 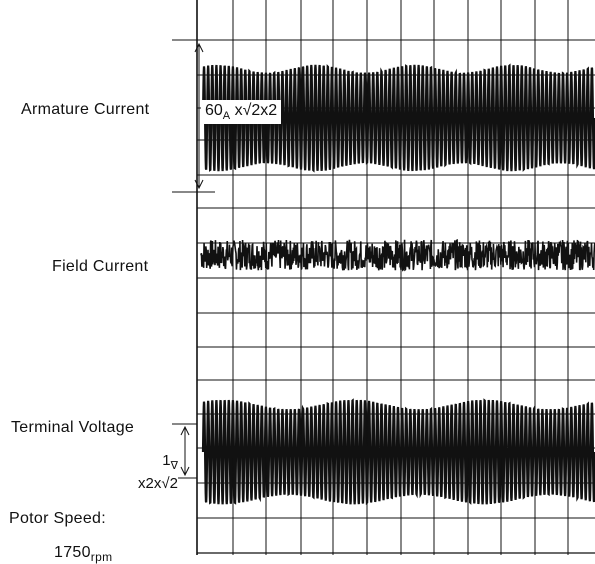 What do you see at coordinates (398, 118) in the screenshot?
I see `armature-trace` at bounding box center [398, 118].